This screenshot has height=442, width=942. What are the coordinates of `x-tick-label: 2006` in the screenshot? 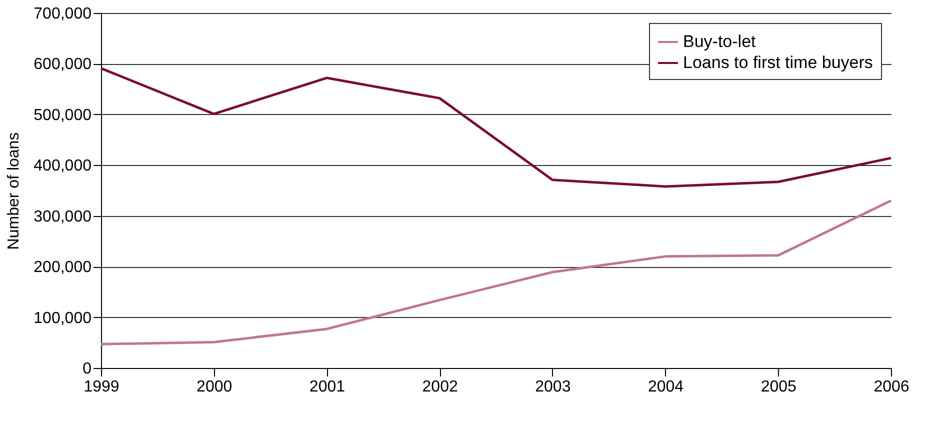 It's located at (892, 387).